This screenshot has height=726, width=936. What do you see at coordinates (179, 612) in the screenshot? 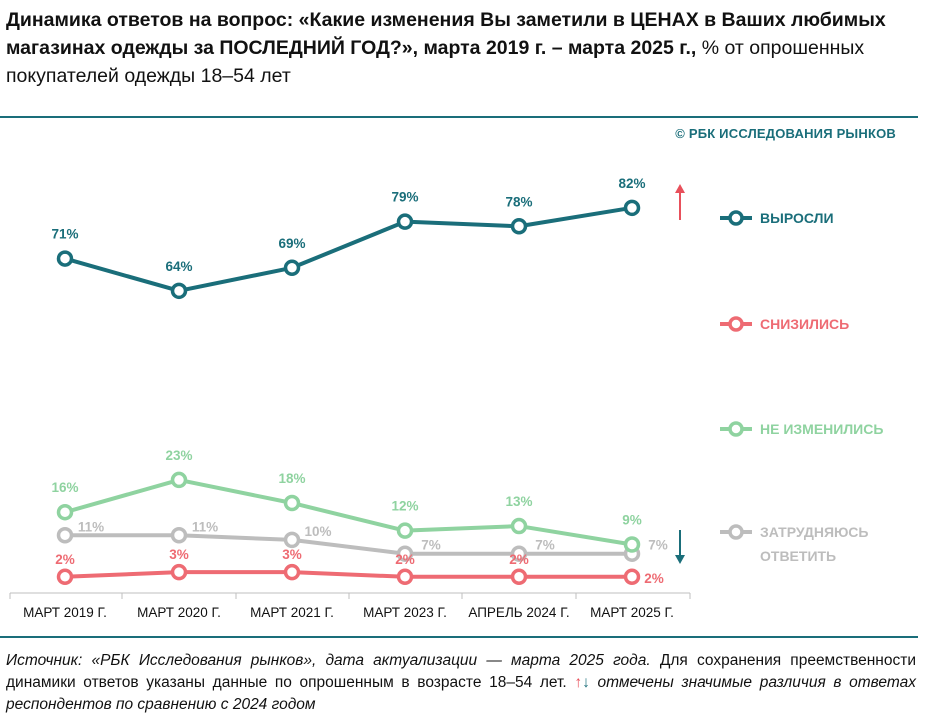
I see `x-tick-label: МАРТ 2020 Г.` at bounding box center [179, 612].